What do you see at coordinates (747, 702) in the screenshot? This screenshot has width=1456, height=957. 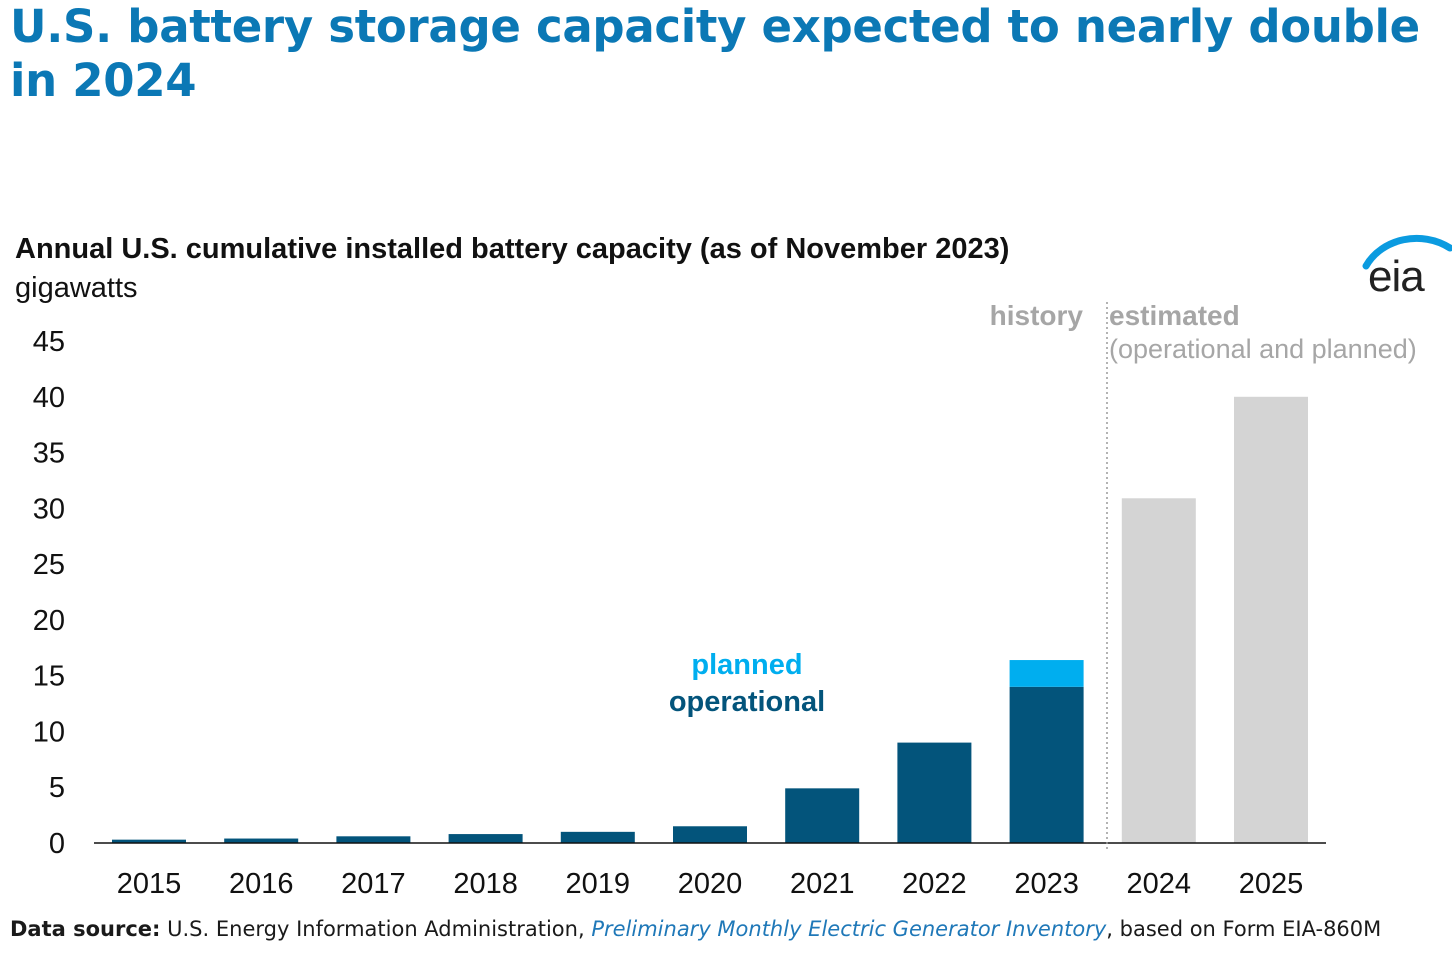 I see `legend-operational: operational` at bounding box center [747, 702].